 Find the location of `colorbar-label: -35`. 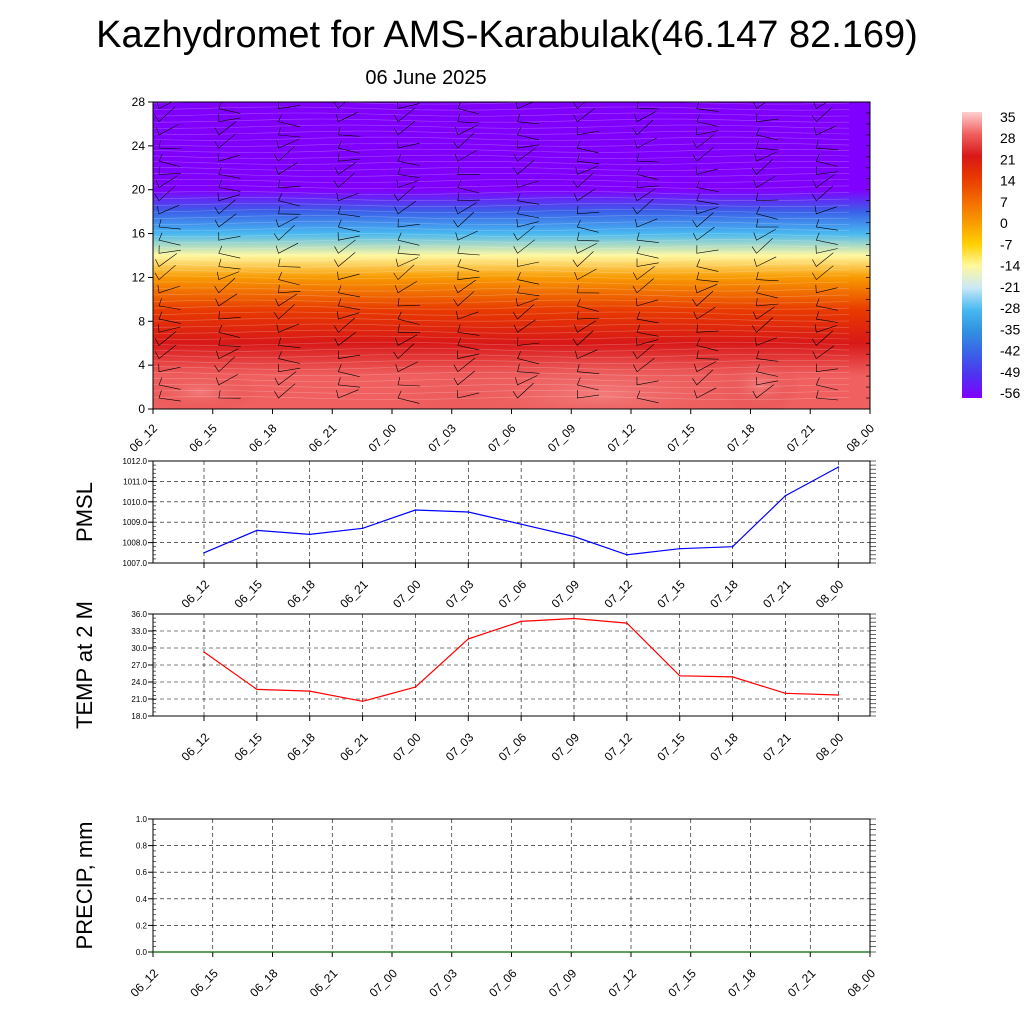

colorbar-label: -35 is located at coordinates (1010, 329).